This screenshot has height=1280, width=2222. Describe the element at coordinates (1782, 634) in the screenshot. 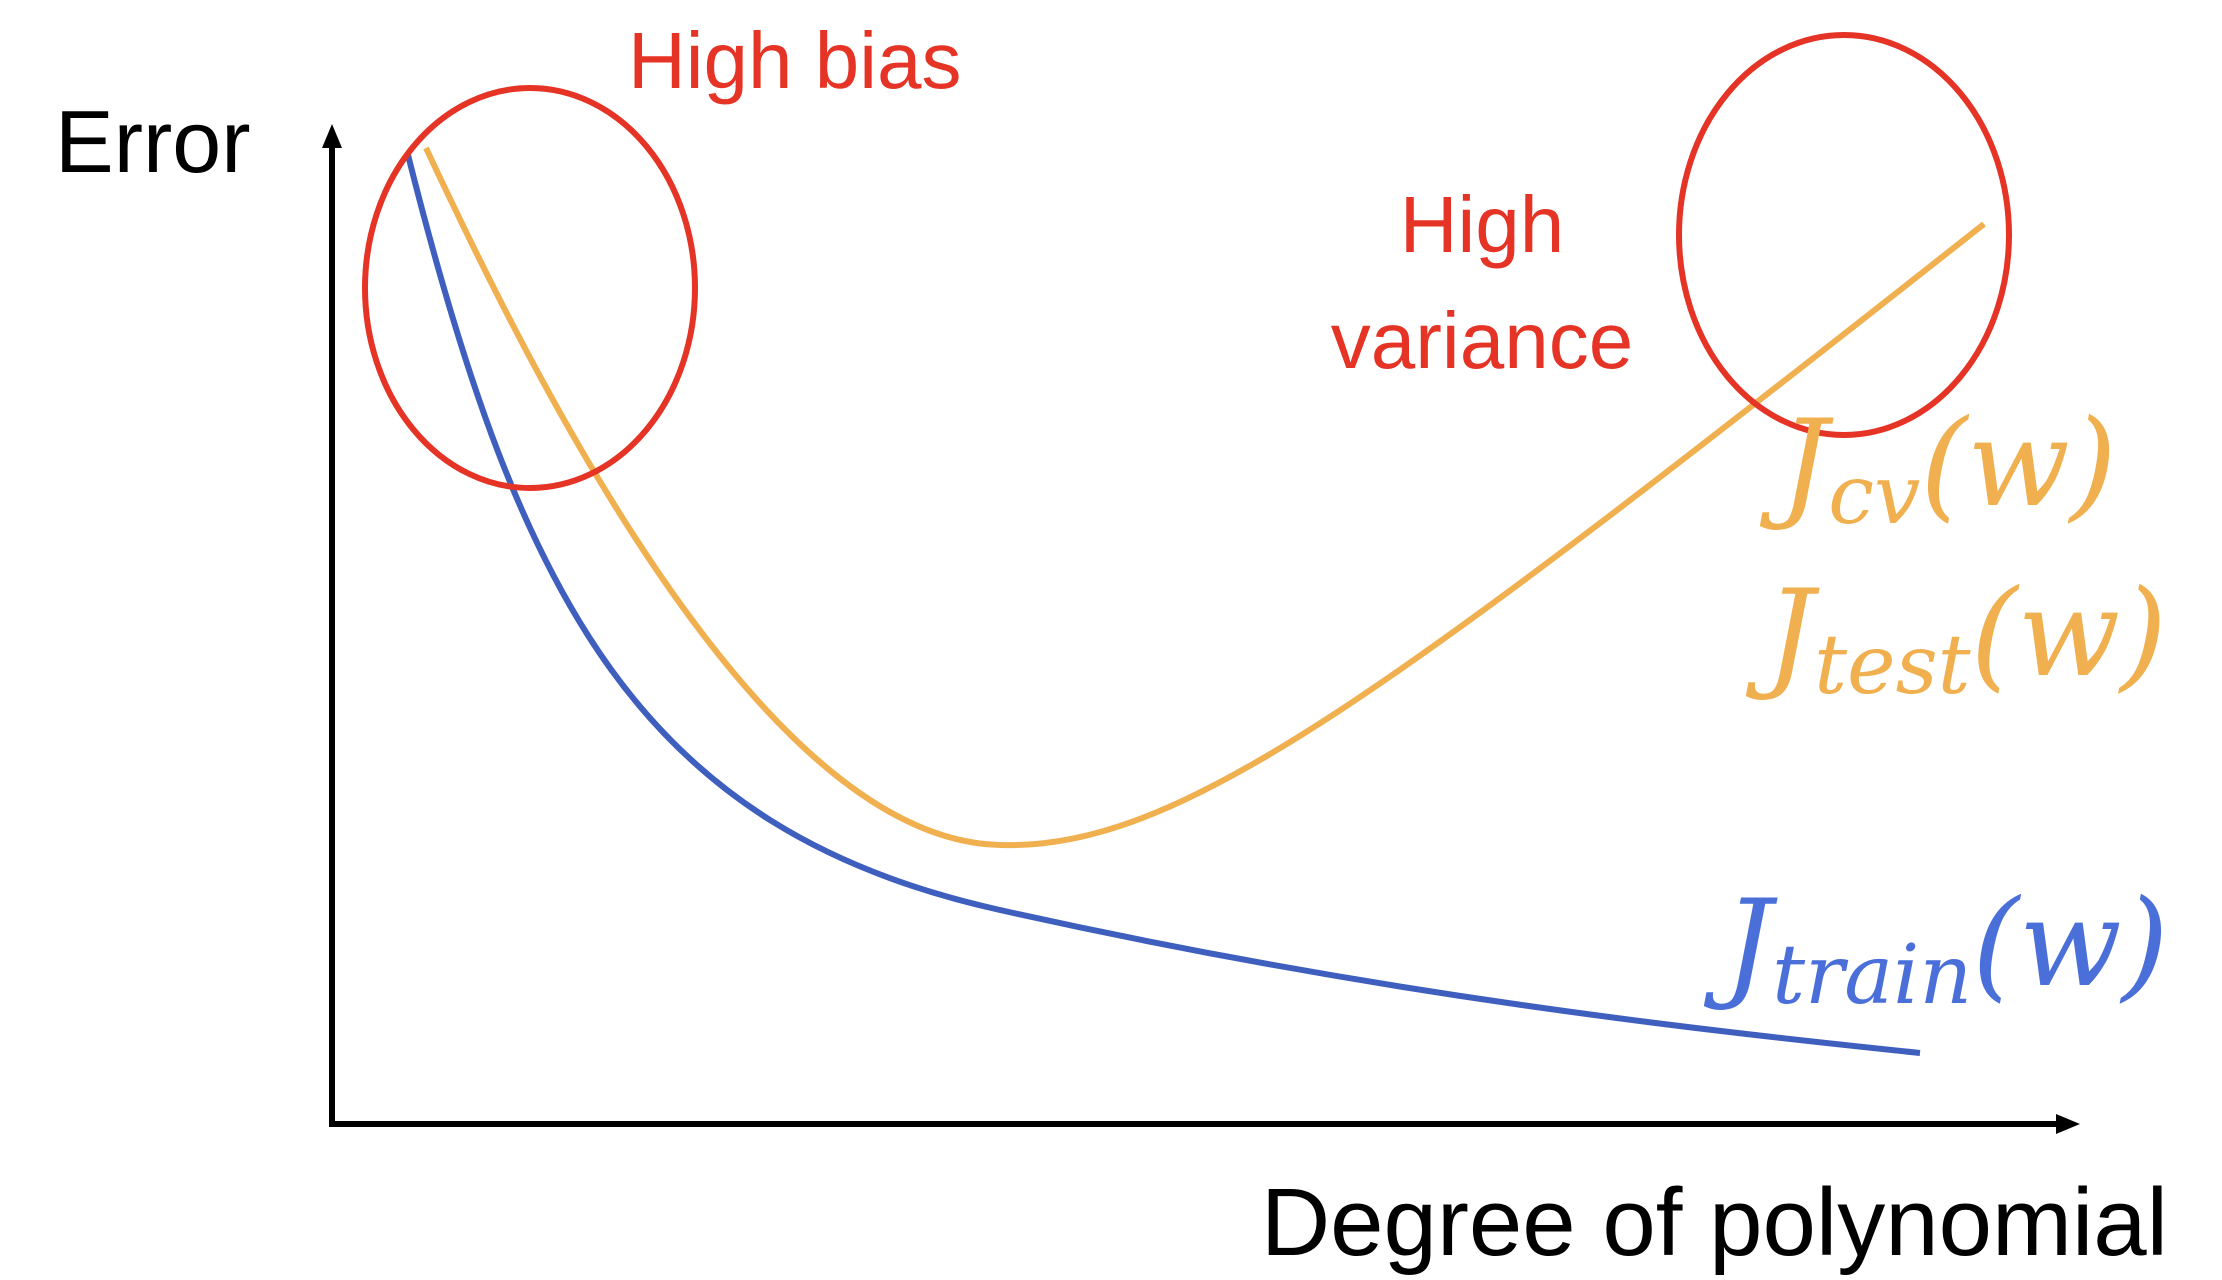

I see `test-label-main: J` at that location.